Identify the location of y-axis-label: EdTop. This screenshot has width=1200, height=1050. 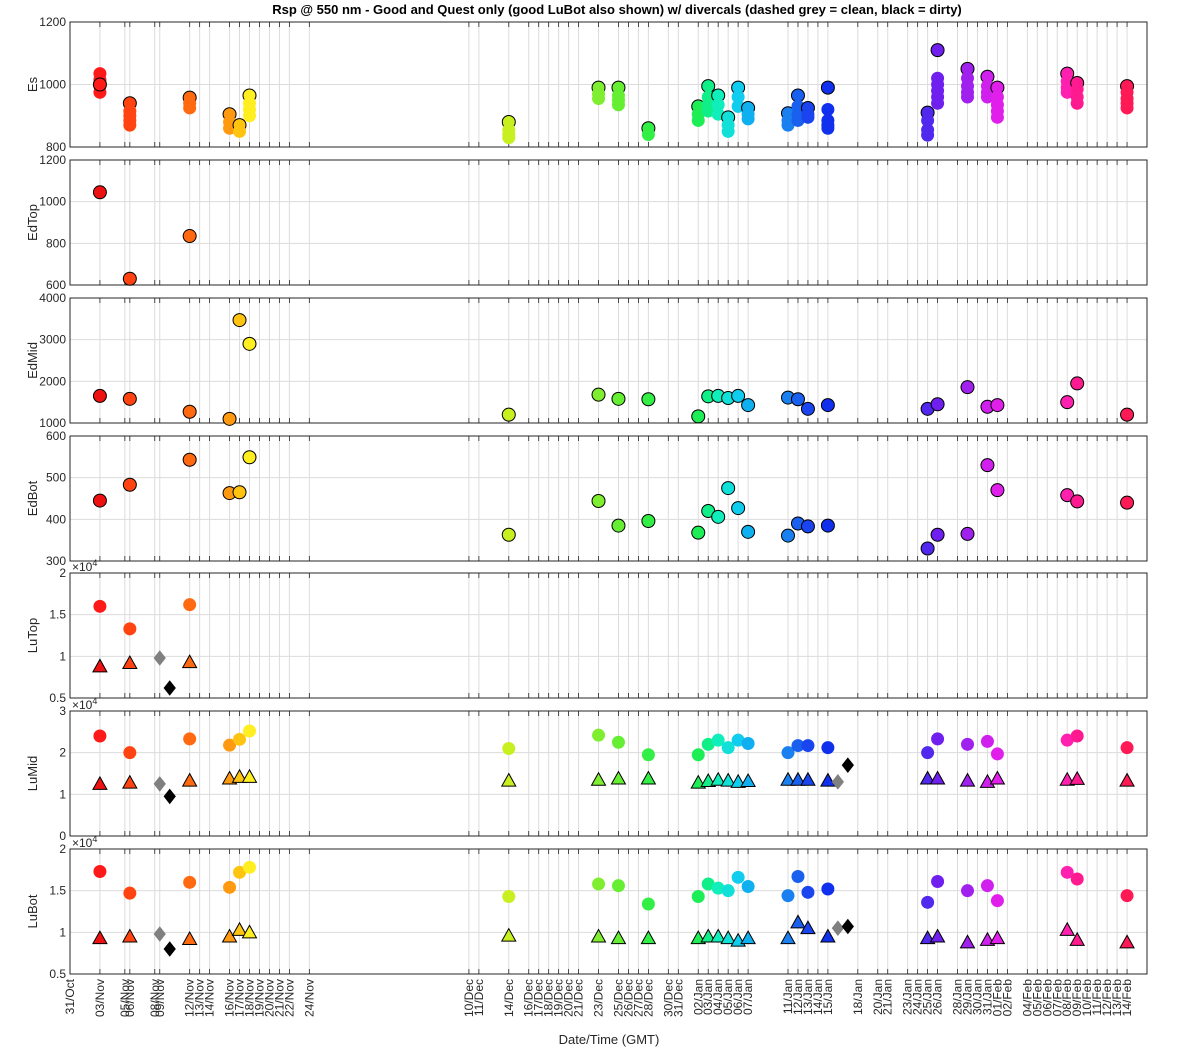
(32, 222).